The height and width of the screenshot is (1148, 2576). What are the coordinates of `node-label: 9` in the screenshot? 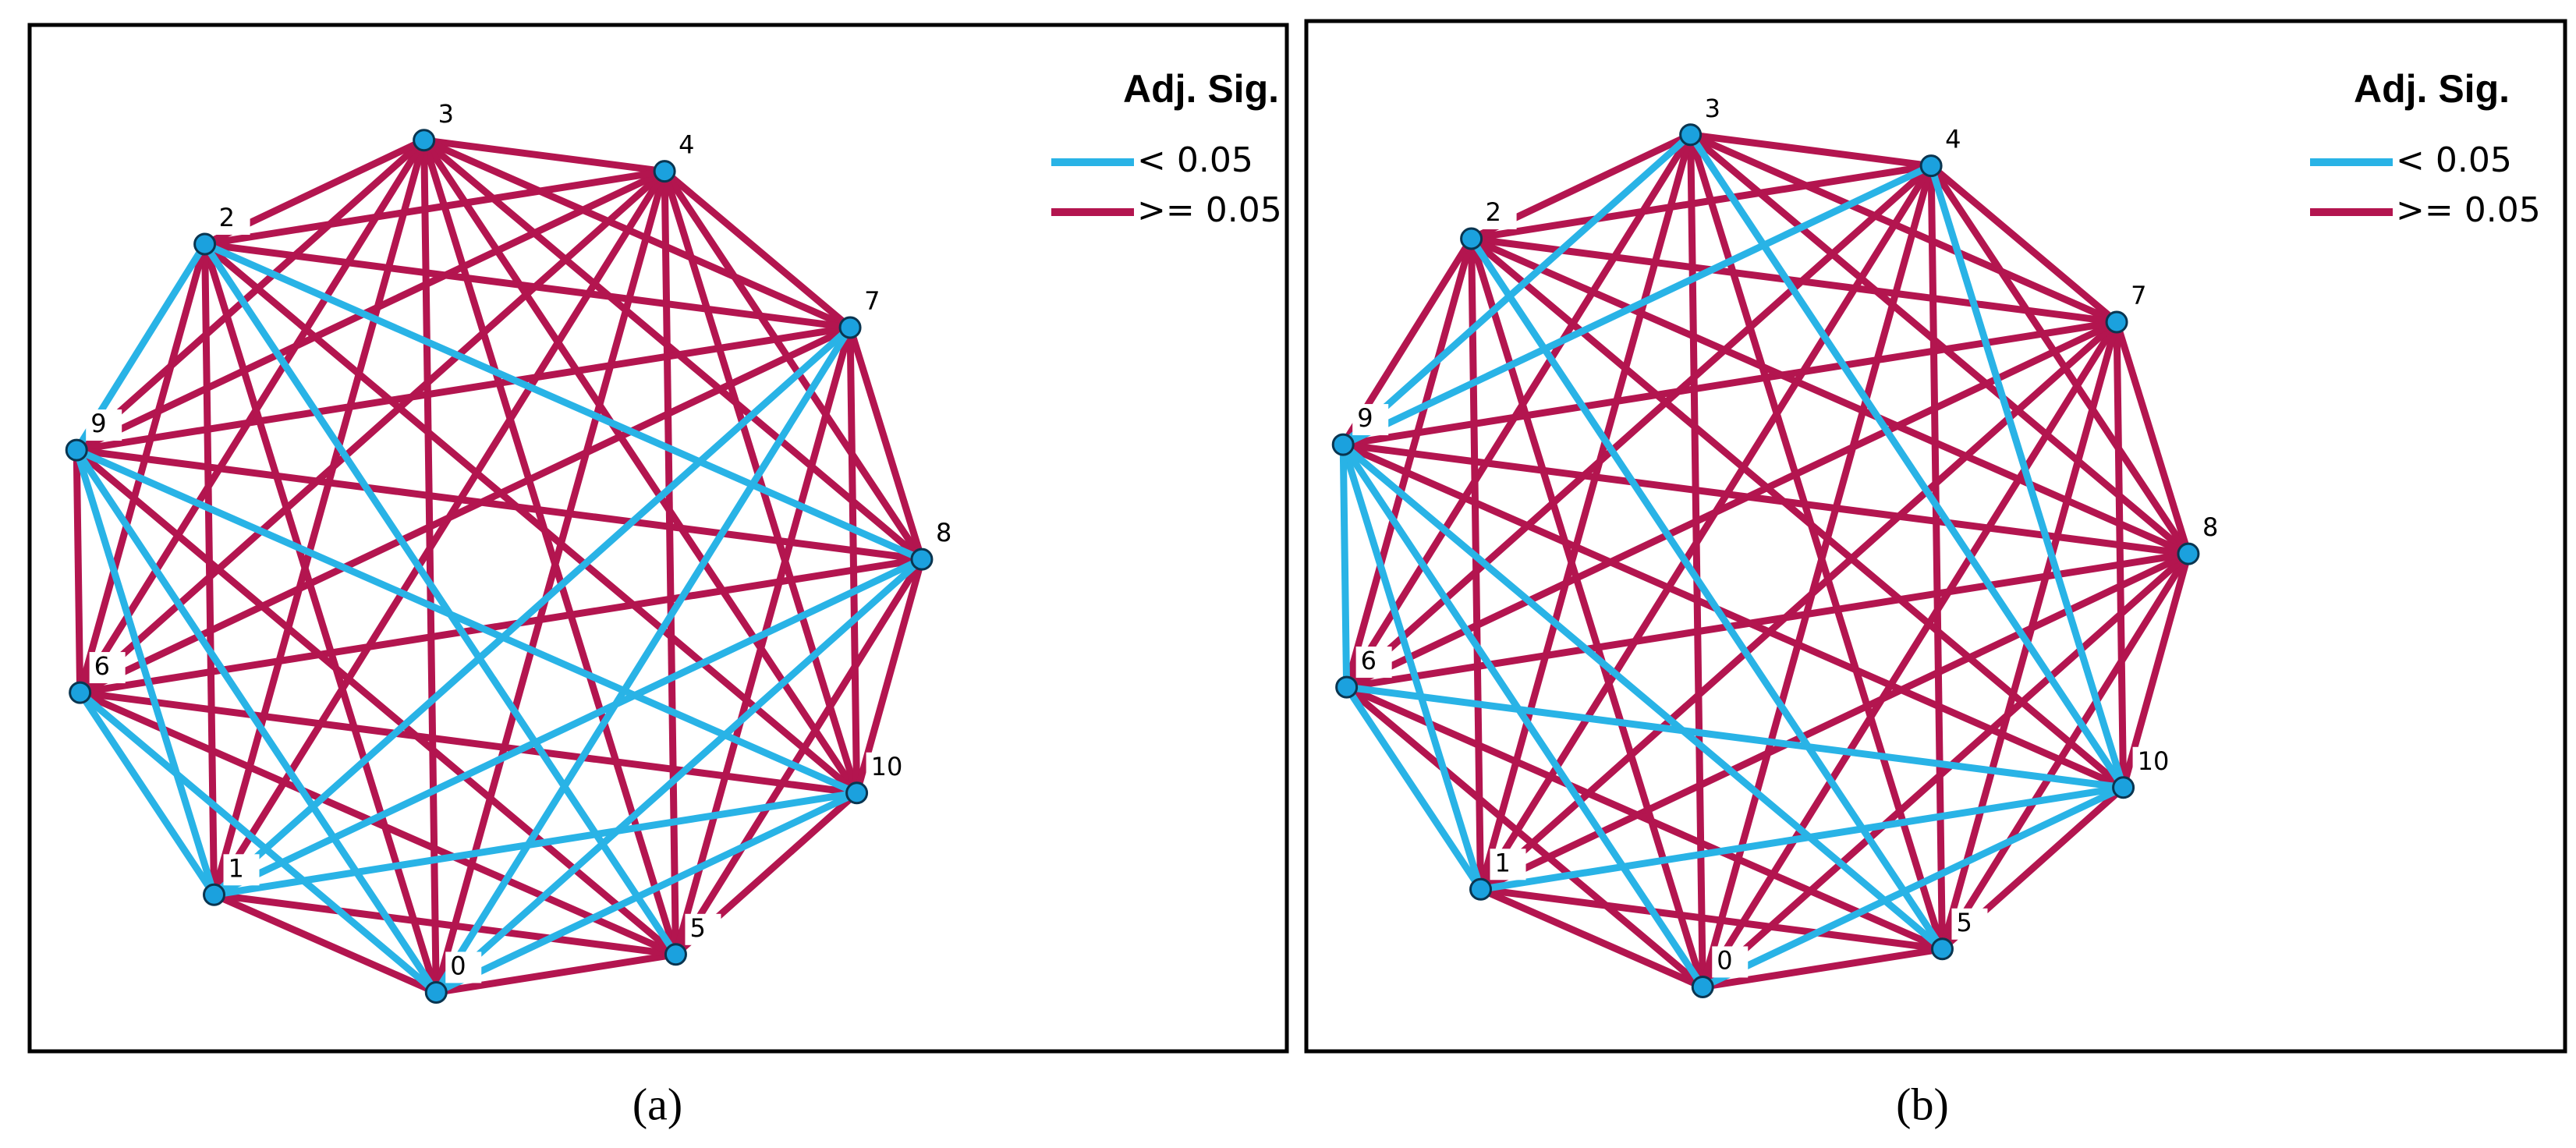 It's located at (98, 423).